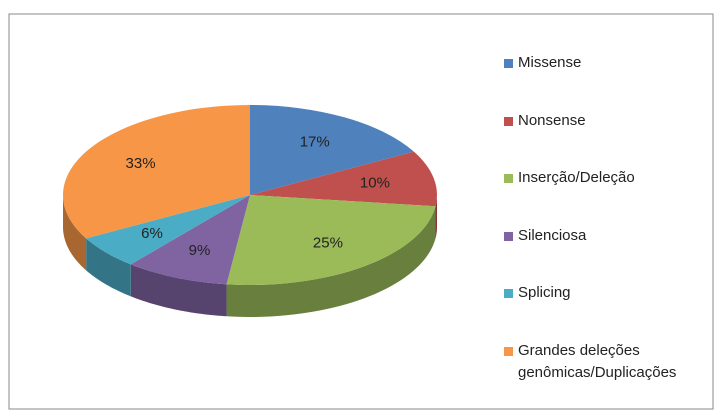  I want to click on legend-label: Nonsense, so click(552, 120).